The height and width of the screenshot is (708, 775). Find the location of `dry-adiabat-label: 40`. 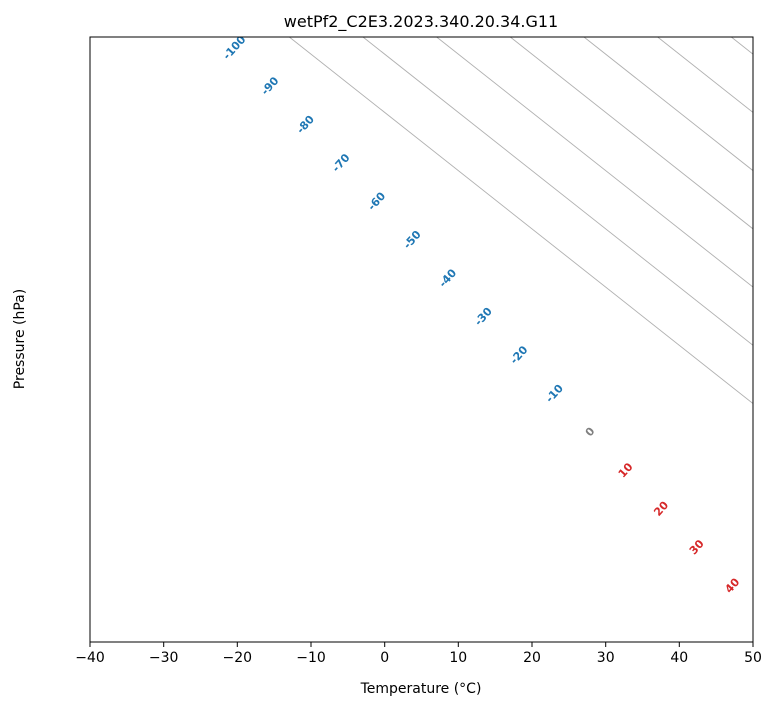

dry-adiabat-label: 40 is located at coordinates (732, 585).